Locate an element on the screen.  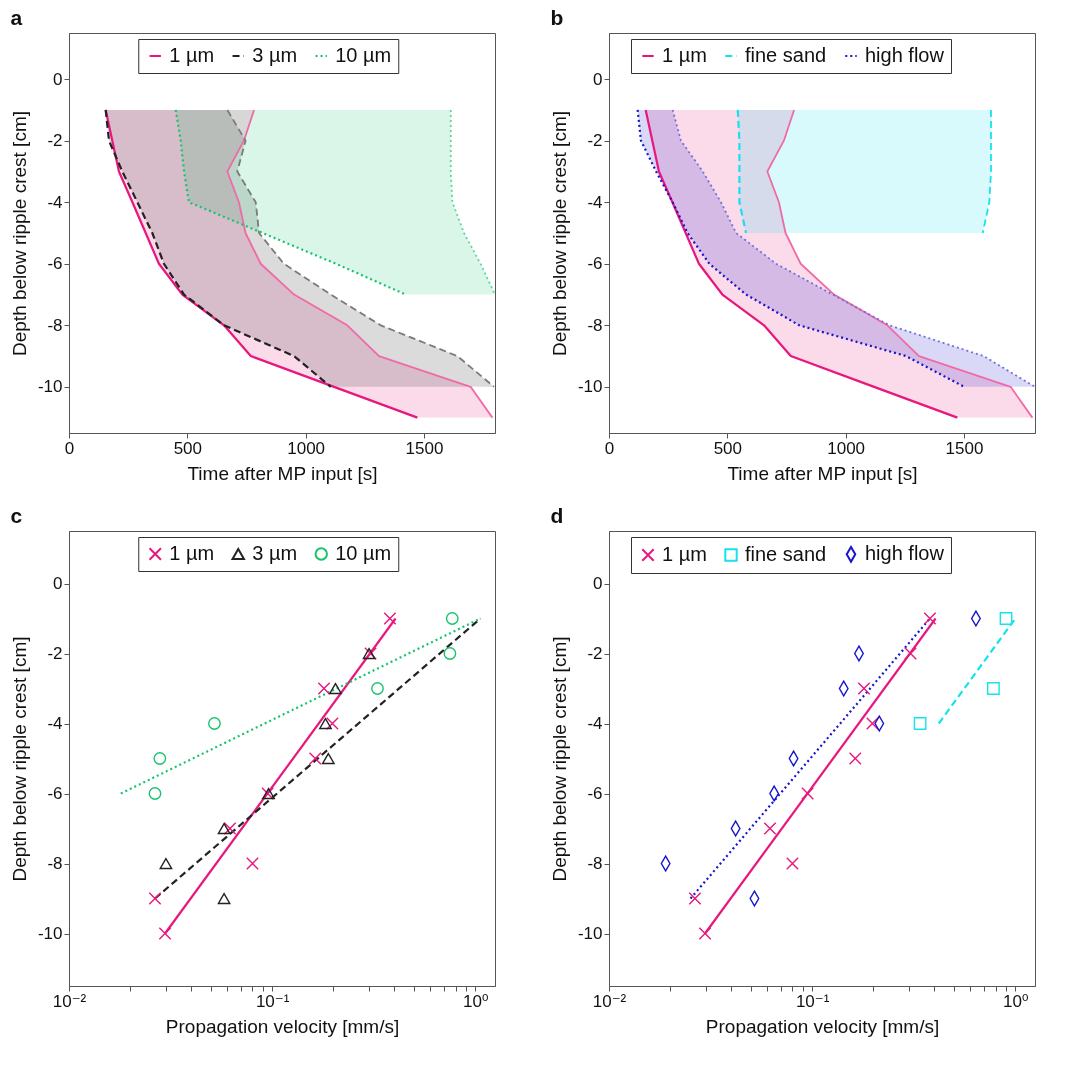
chart-title: d is located at coordinates (557, 515).